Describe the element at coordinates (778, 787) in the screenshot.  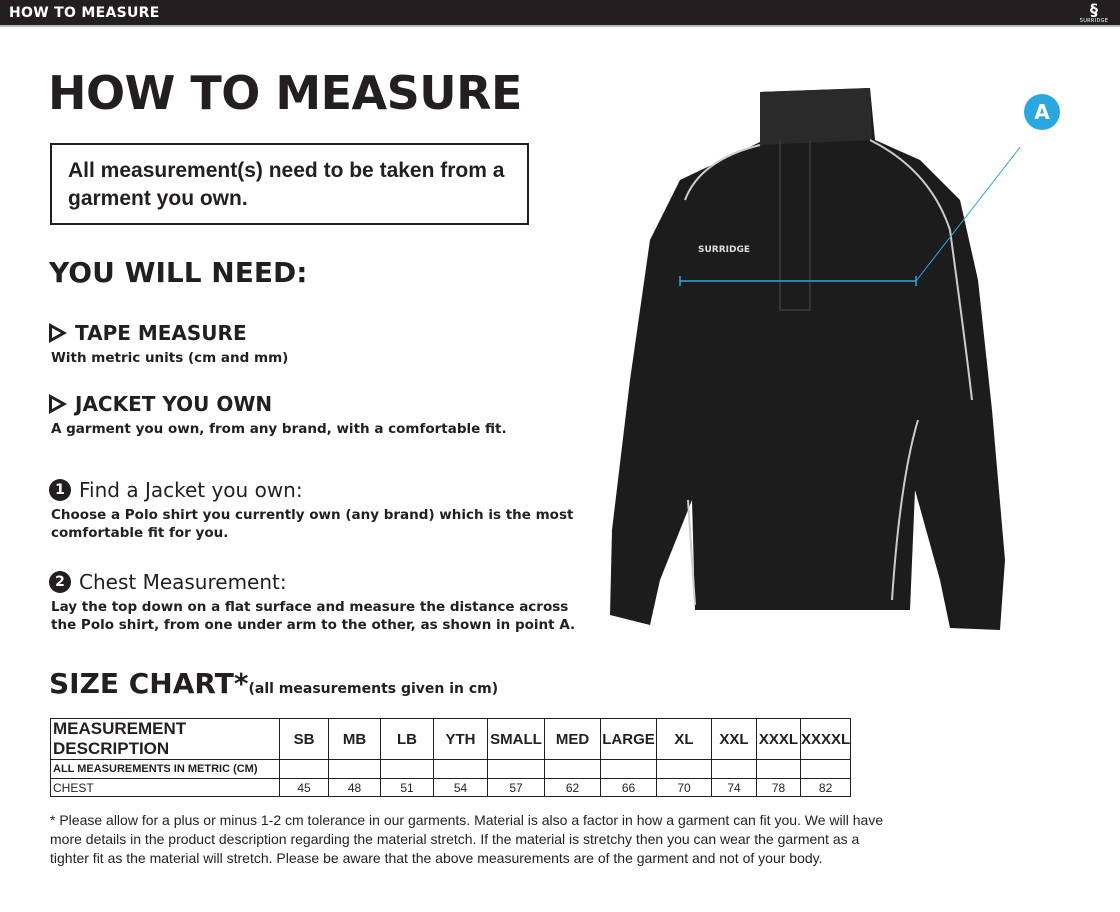
I see `chest-value: 78` at that location.